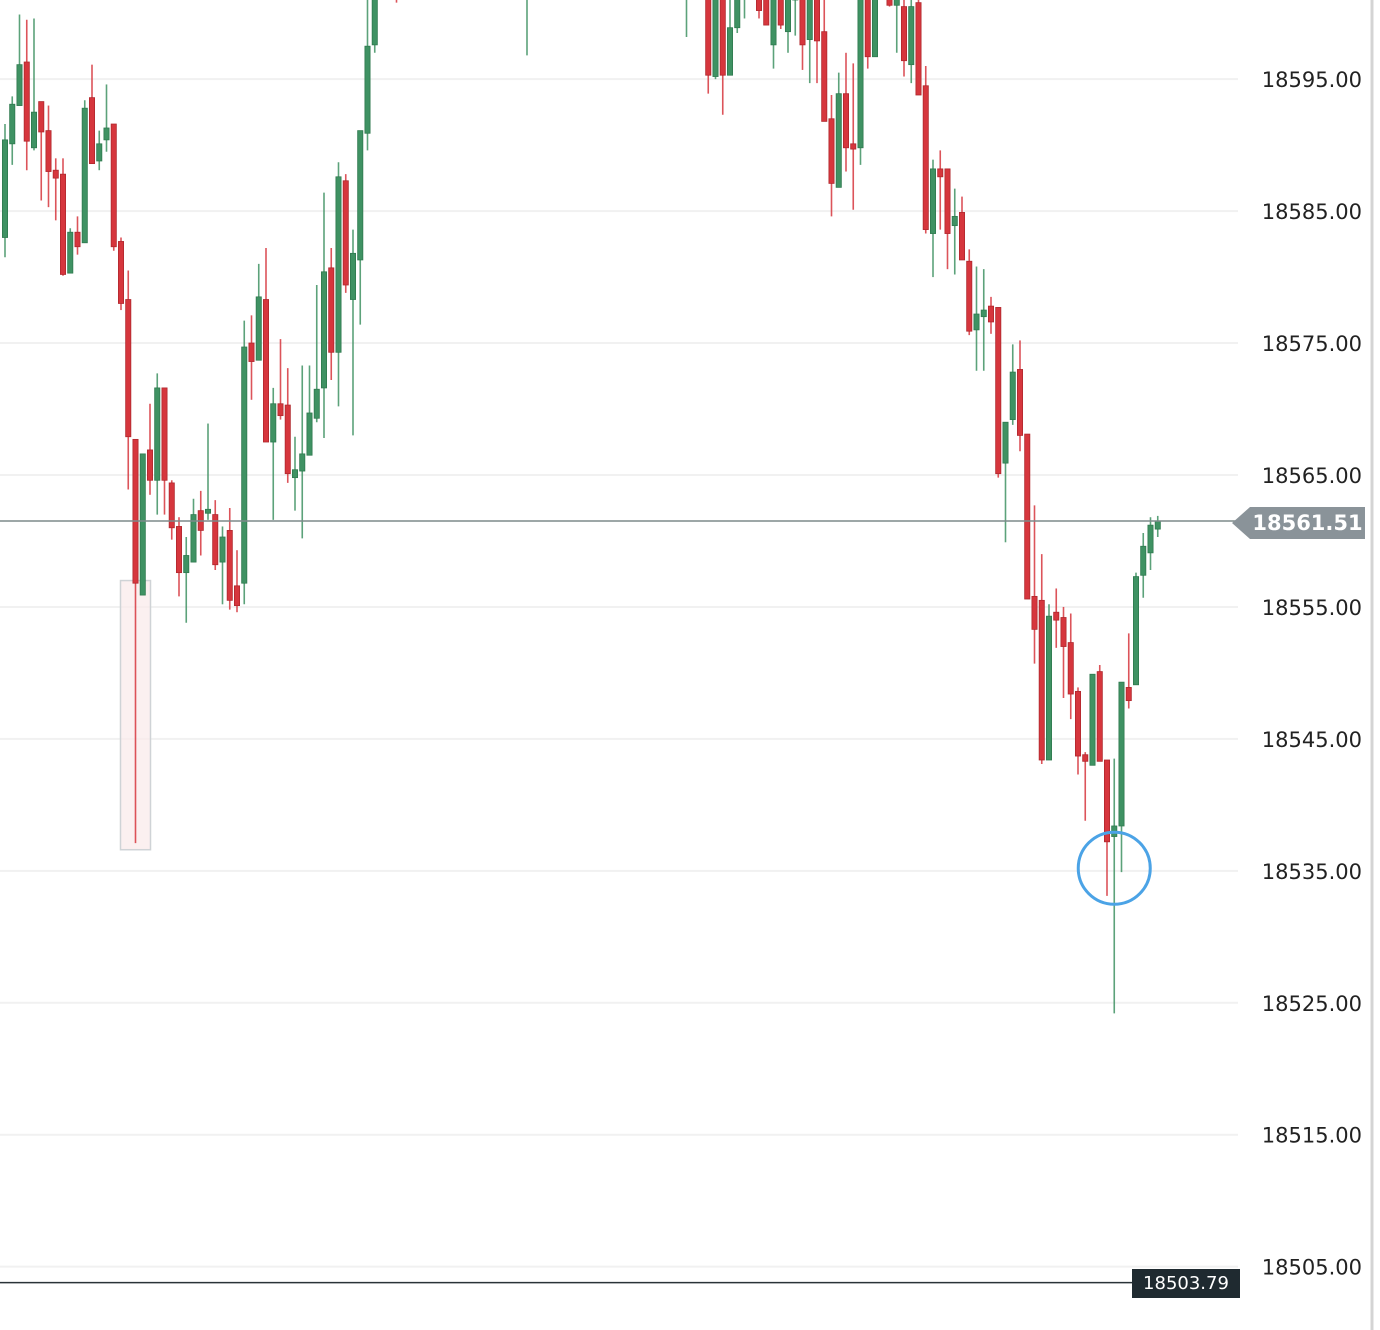 The image size is (1380, 1330). Describe the element at coordinates (1312, 344) in the screenshot. I see `y-tick-label: 18575.00` at that location.